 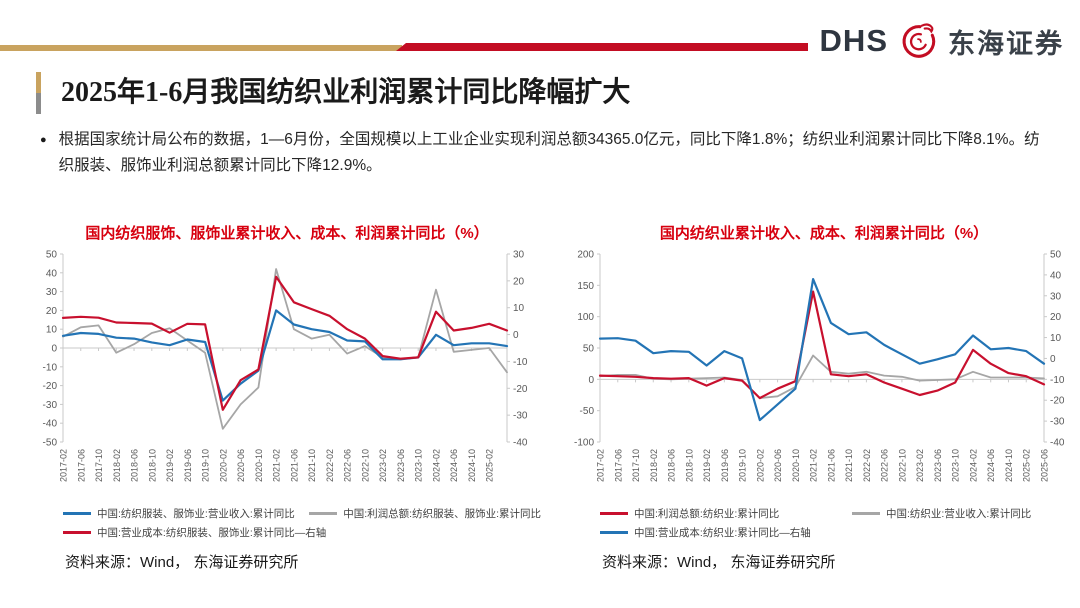 What do you see at coordinates (287, 233) in the screenshot?
I see `left-chart-title: 国内纺织服饰、服饰业累计收入、成本、利润累计同比（%）` at bounding box center [287, 233].